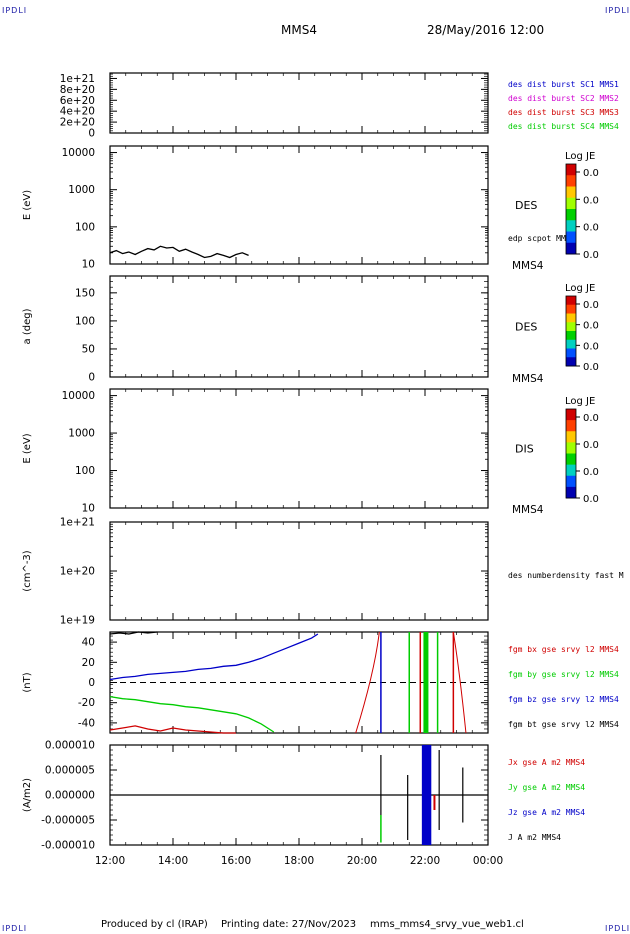  What do you see at coordinates (81, 190) in the screenshot?
I see `y-tick-label: 1000` at bounding box center [81, 190].